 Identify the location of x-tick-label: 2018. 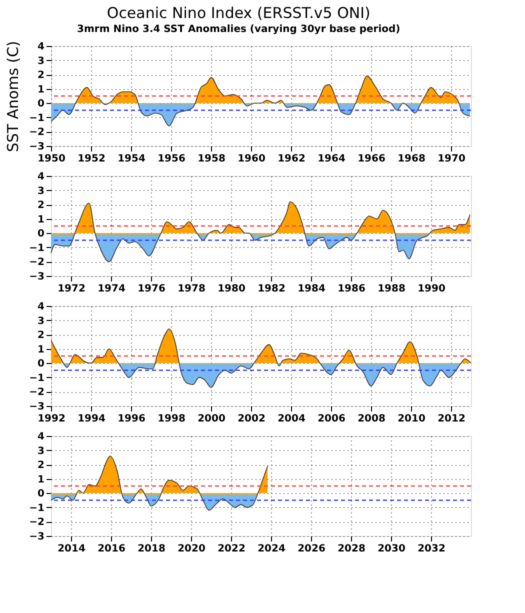
(152, 549).